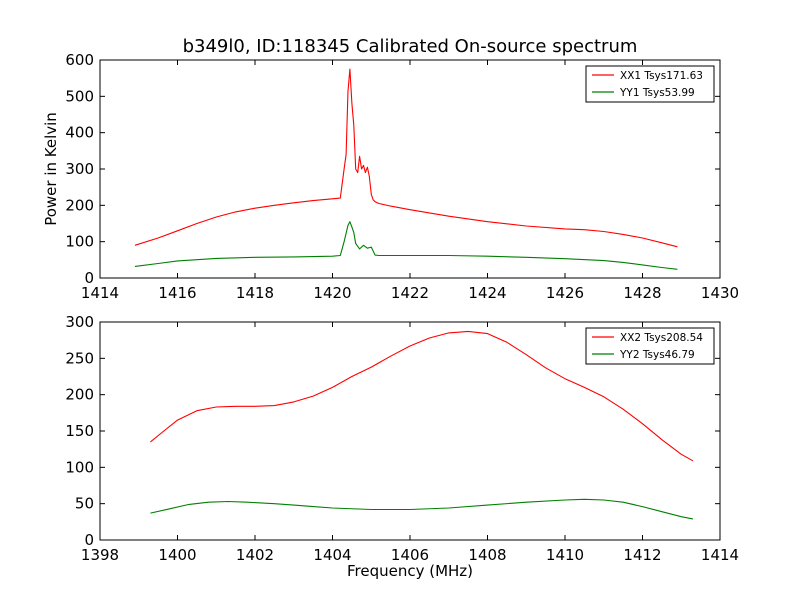 The height and width of the screenshot is (605, 800). I want to click on bottom-y-tick-label: 200, so click(79, 395).